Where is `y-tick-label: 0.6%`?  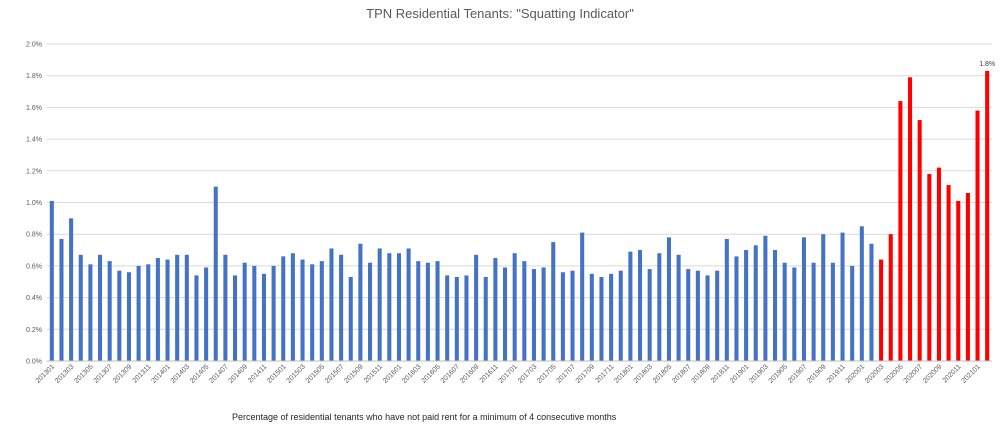
y-tick-label: 0.6% is located at coordinates (34, 266).